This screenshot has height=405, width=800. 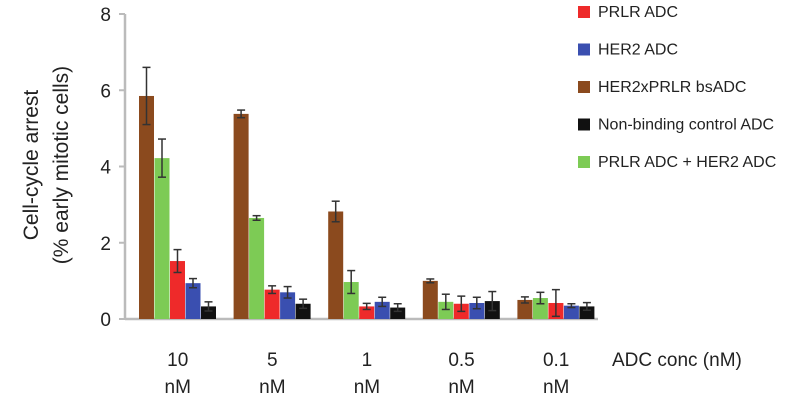 I want to click on x-category-value: 0.5, so click(x=461, y=360).